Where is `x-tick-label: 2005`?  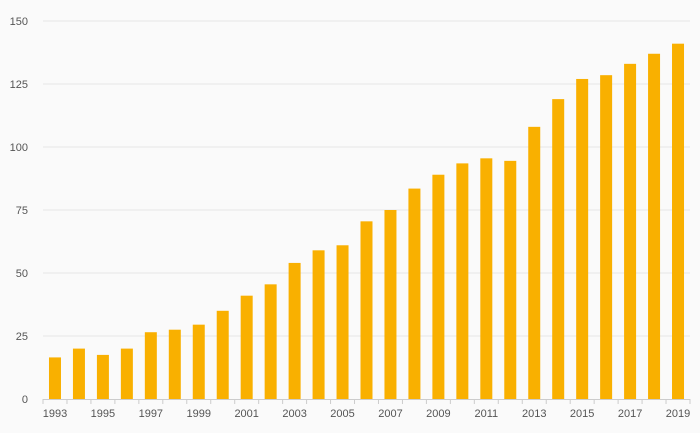
x-tick-label: 2005 is located at coordinates (342, 414).